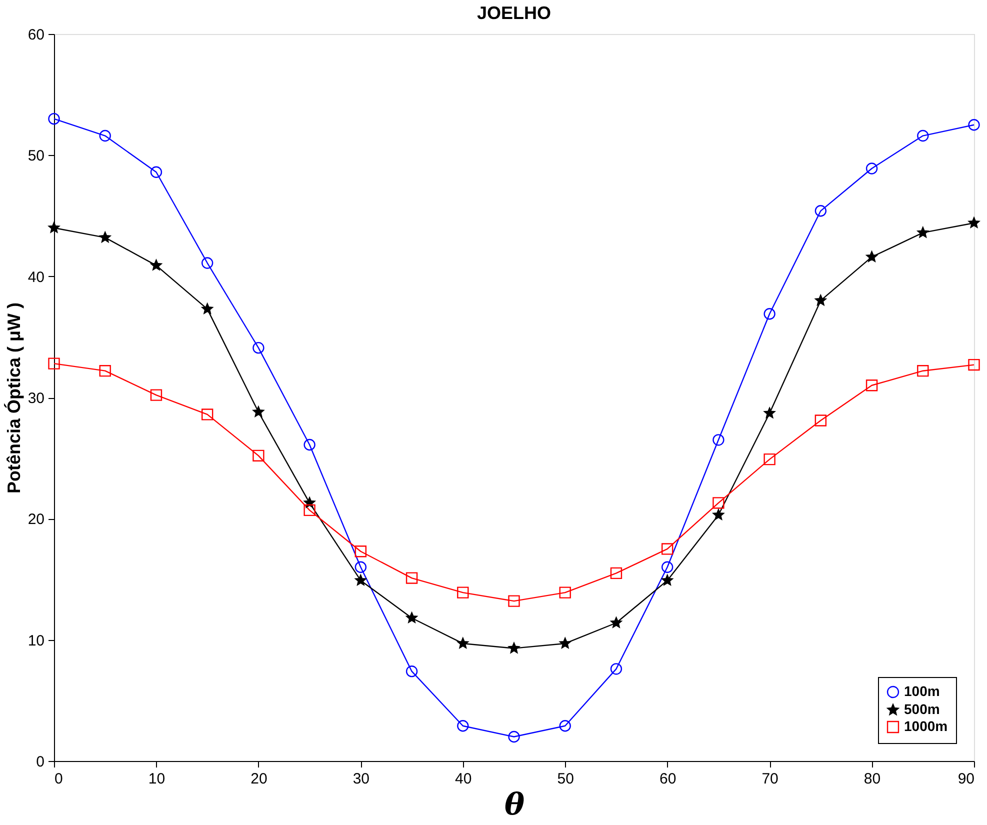  I want to click on y-axis-title: Potência Óptica ( μW ), so click(14, 398).